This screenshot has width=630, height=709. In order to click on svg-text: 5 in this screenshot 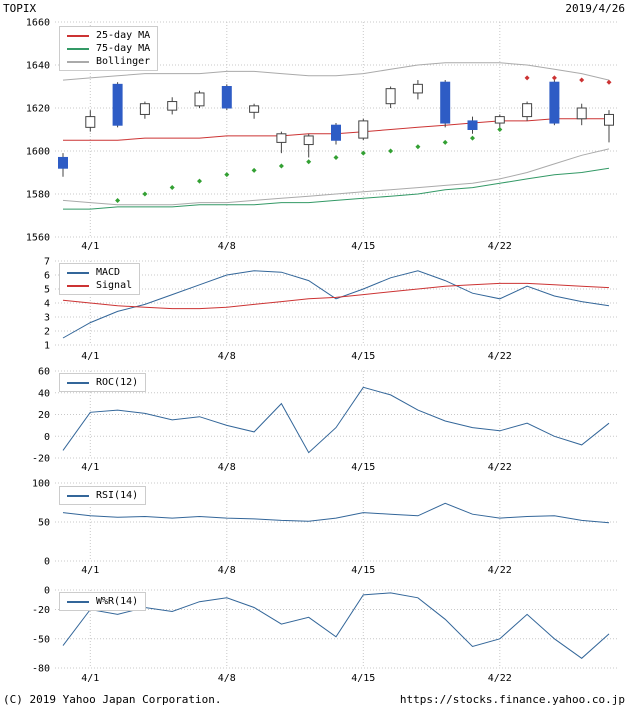, I will do `click(47, 290)`.